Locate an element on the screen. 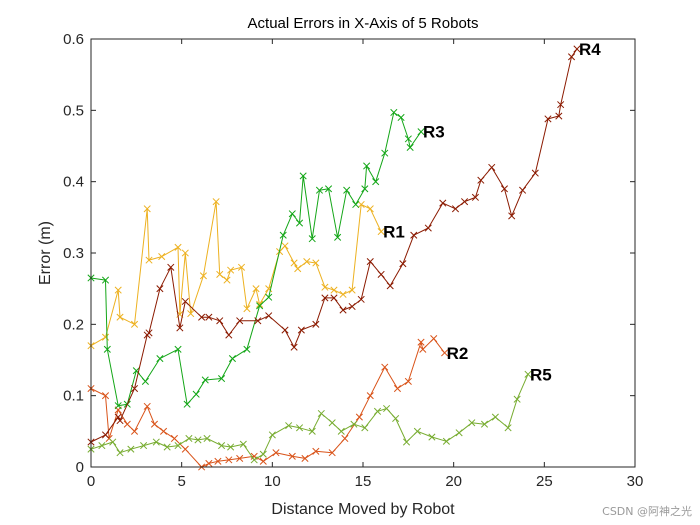 This screenshot has height=525, width=700. x-tick-label: 0 is located at coordinates (91, 481).